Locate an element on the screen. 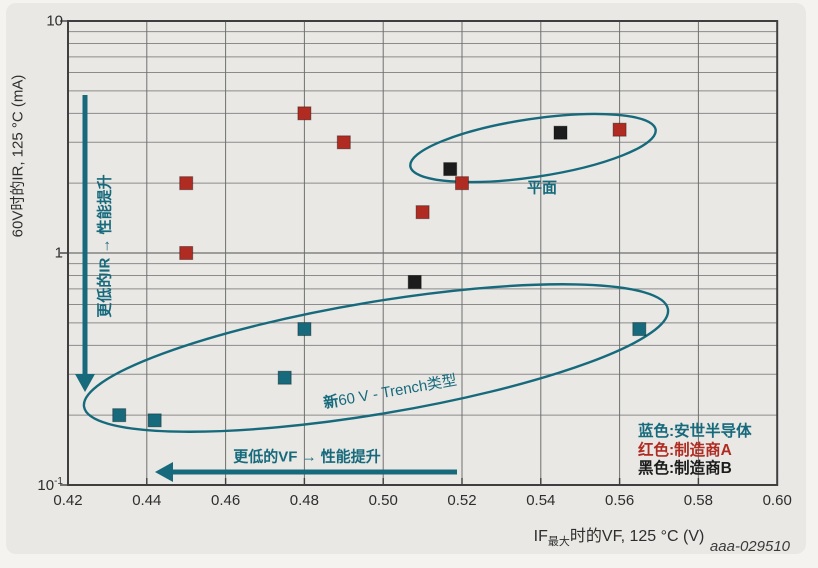 Image resolution: width=818 pixels, height=568 pixels. x-axis-title-suffix: 时的VF, 125 °C (V) is located at coordinates (637, 536).